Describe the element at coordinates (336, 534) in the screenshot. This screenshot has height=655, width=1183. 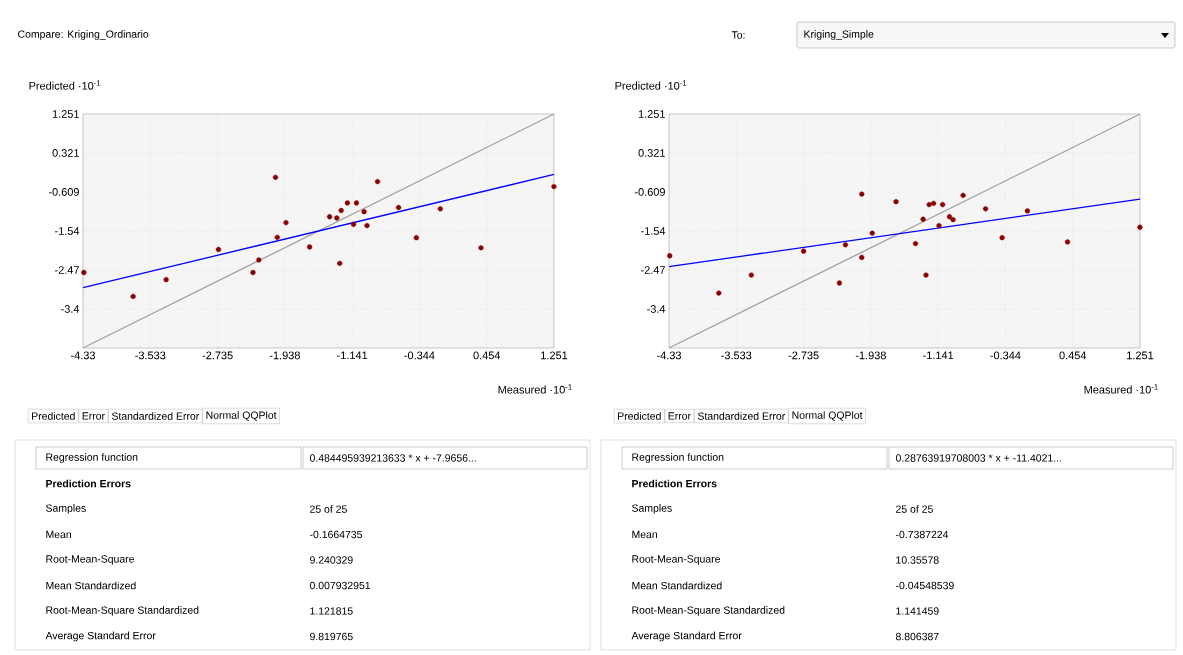
I see `text: -0.1664735` at that location.